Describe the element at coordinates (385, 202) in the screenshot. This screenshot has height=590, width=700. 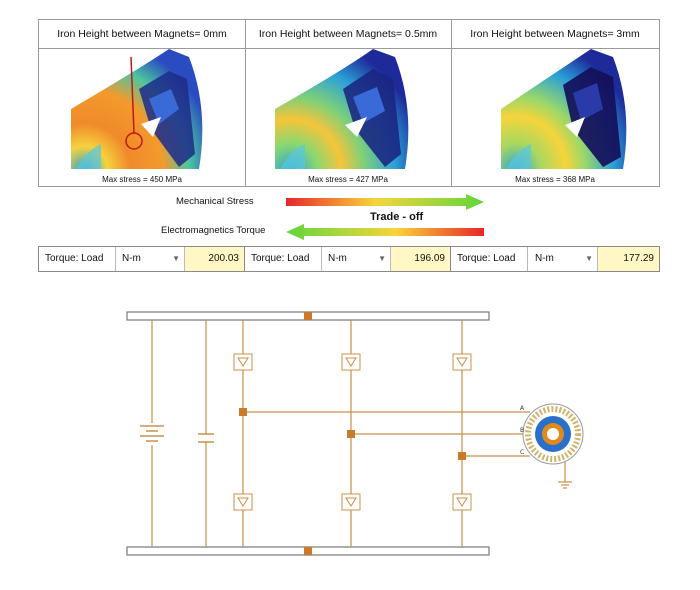
I see `mechanical-stress-arrow` at that location.